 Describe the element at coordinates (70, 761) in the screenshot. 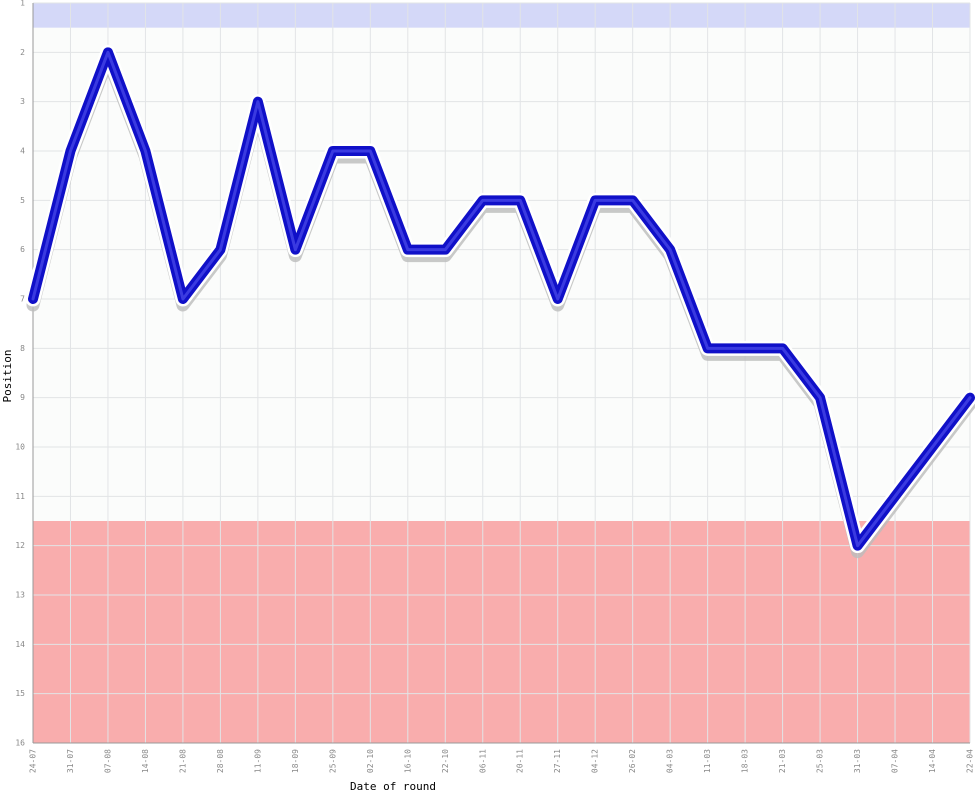

I see `x-tick-label: 31-07` at that location.